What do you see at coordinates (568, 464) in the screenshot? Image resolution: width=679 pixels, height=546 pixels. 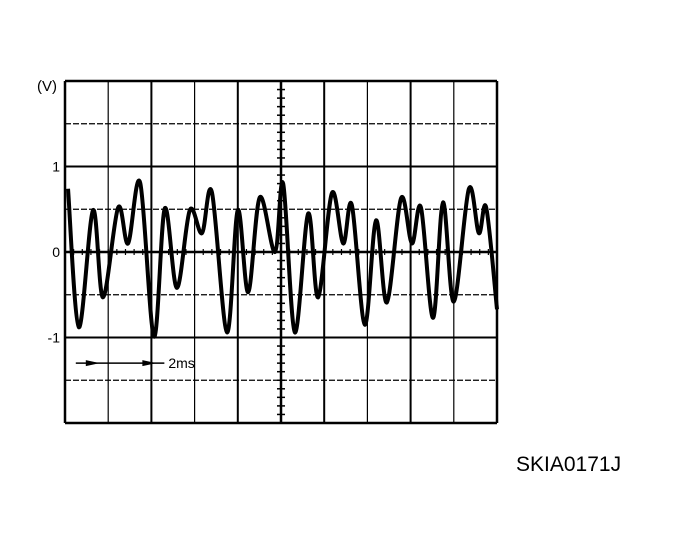 I see `figure-code: SKIA0171J` at bounding box center [568, 464].